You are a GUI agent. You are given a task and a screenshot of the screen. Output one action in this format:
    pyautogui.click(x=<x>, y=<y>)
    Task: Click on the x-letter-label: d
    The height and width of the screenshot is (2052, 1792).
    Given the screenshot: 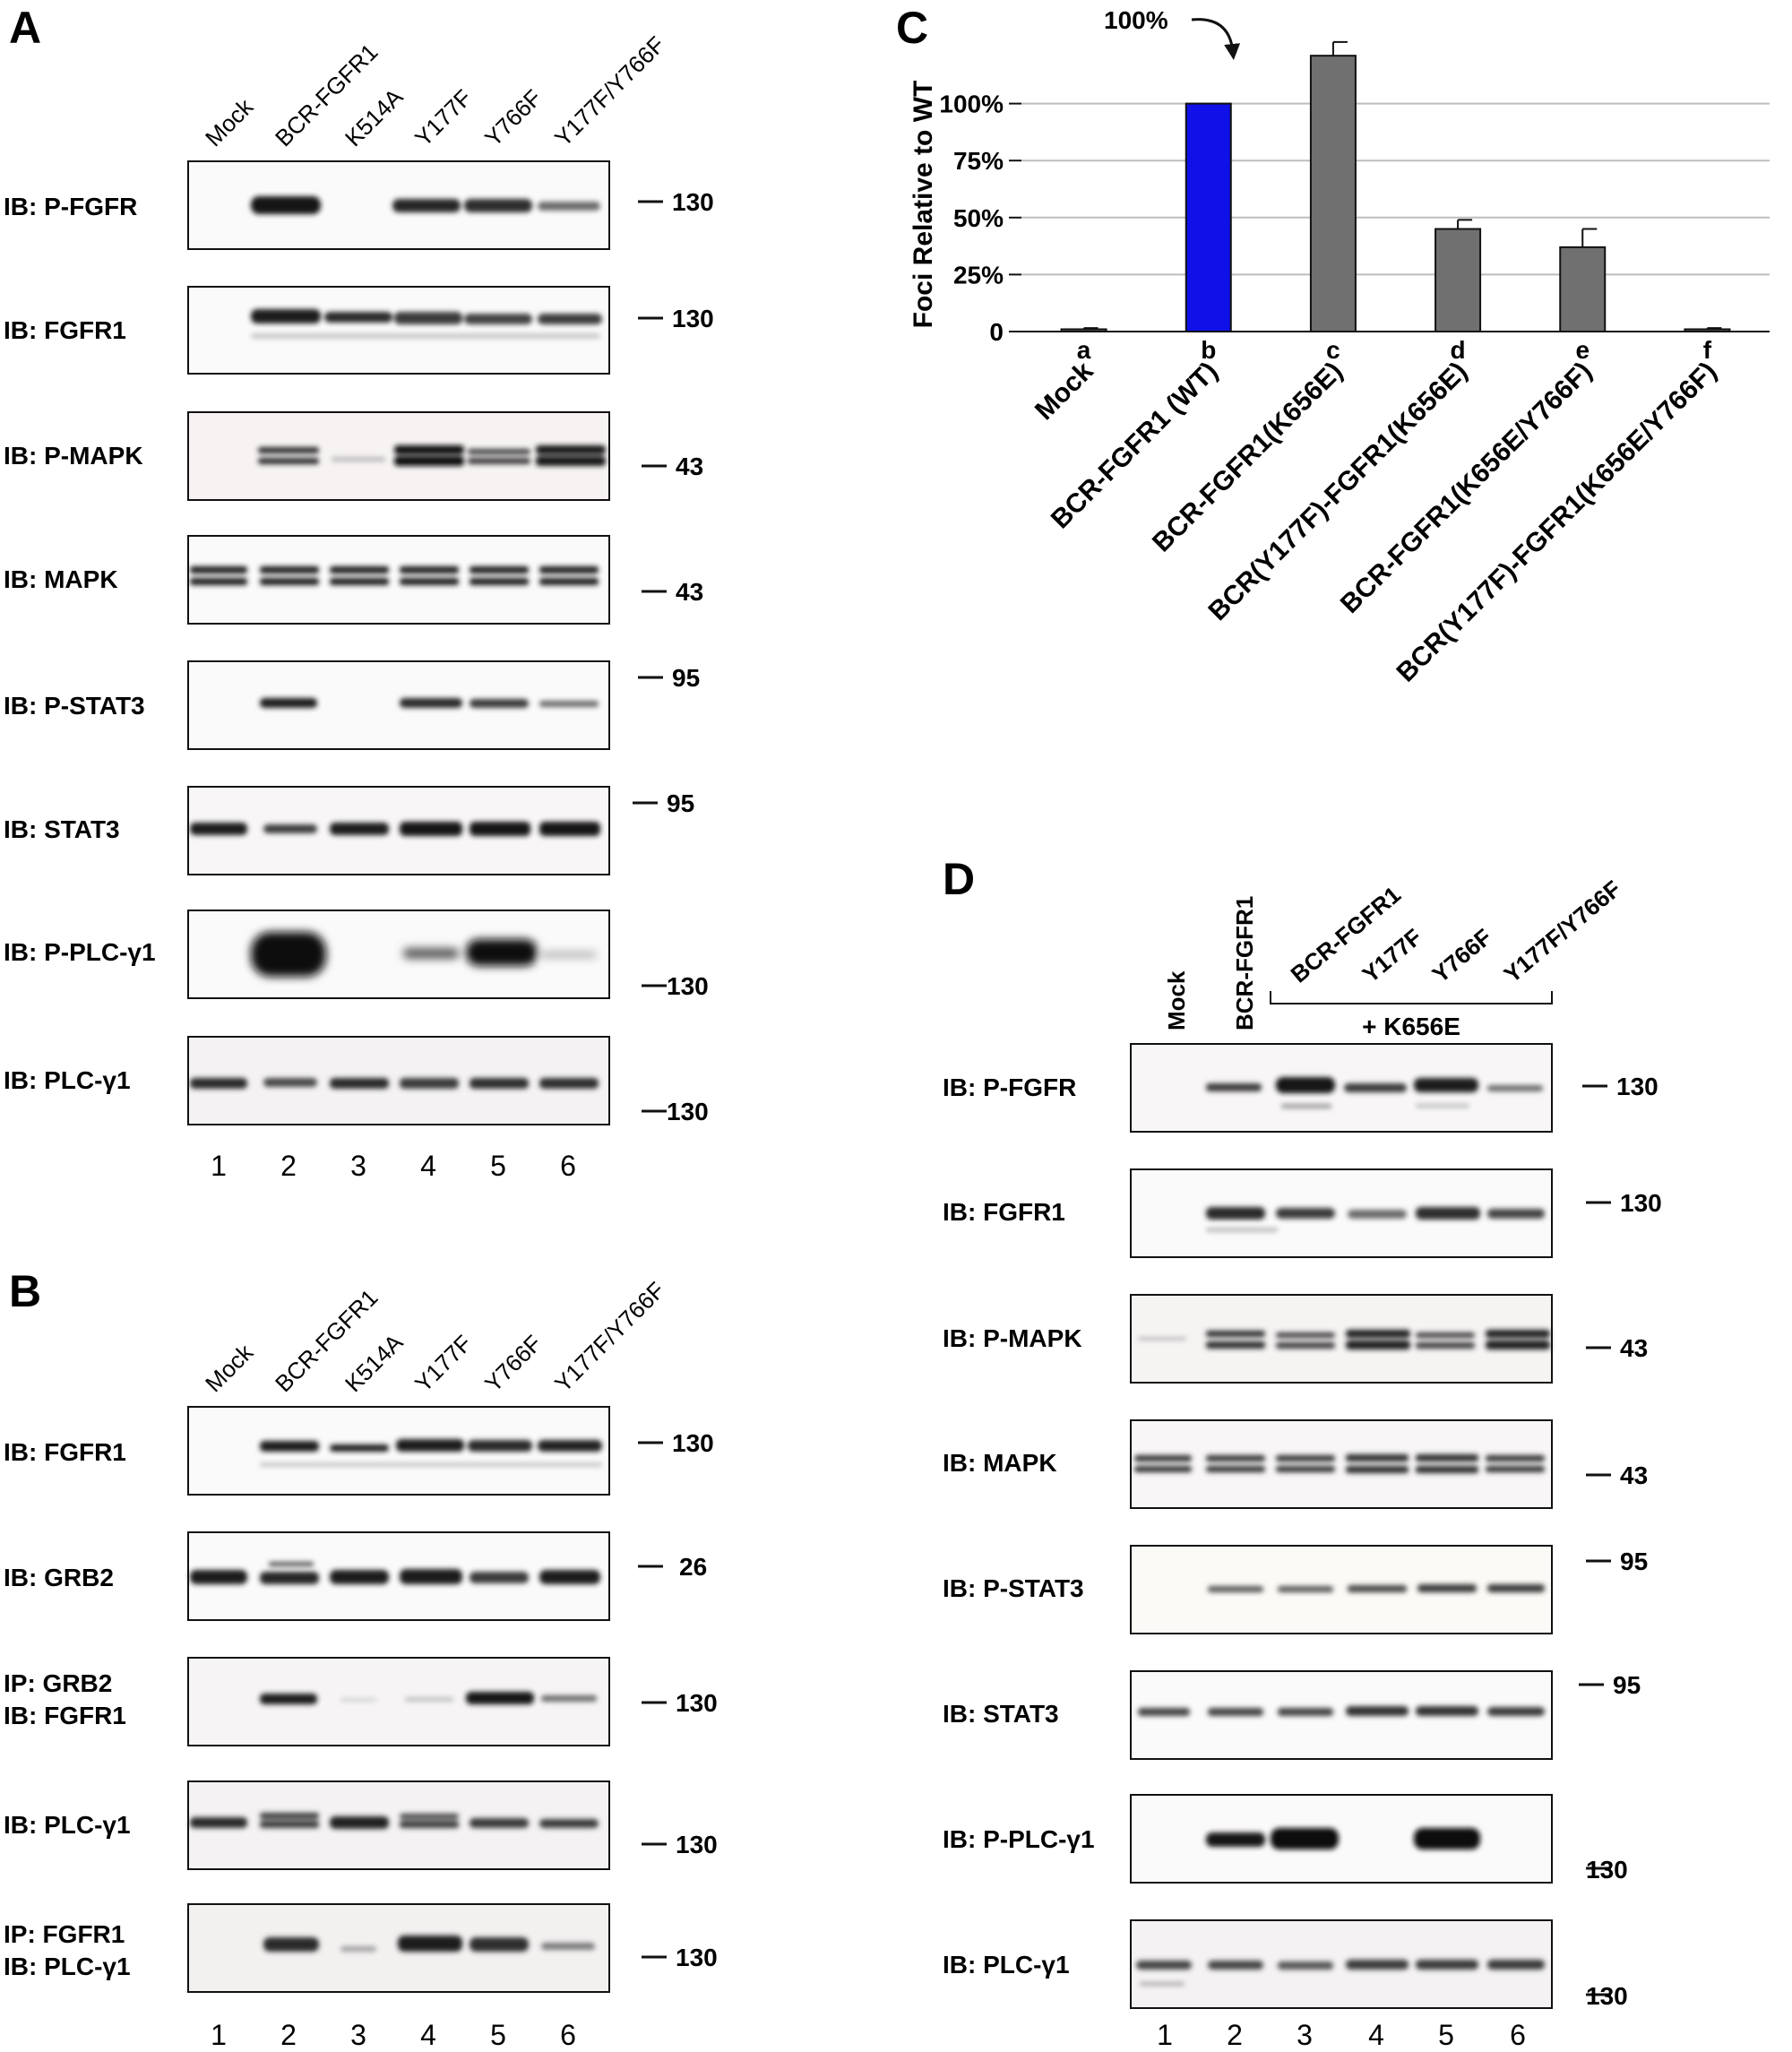 What is the action you would take?
    pyautogui.click(x=1459, y=350)
    